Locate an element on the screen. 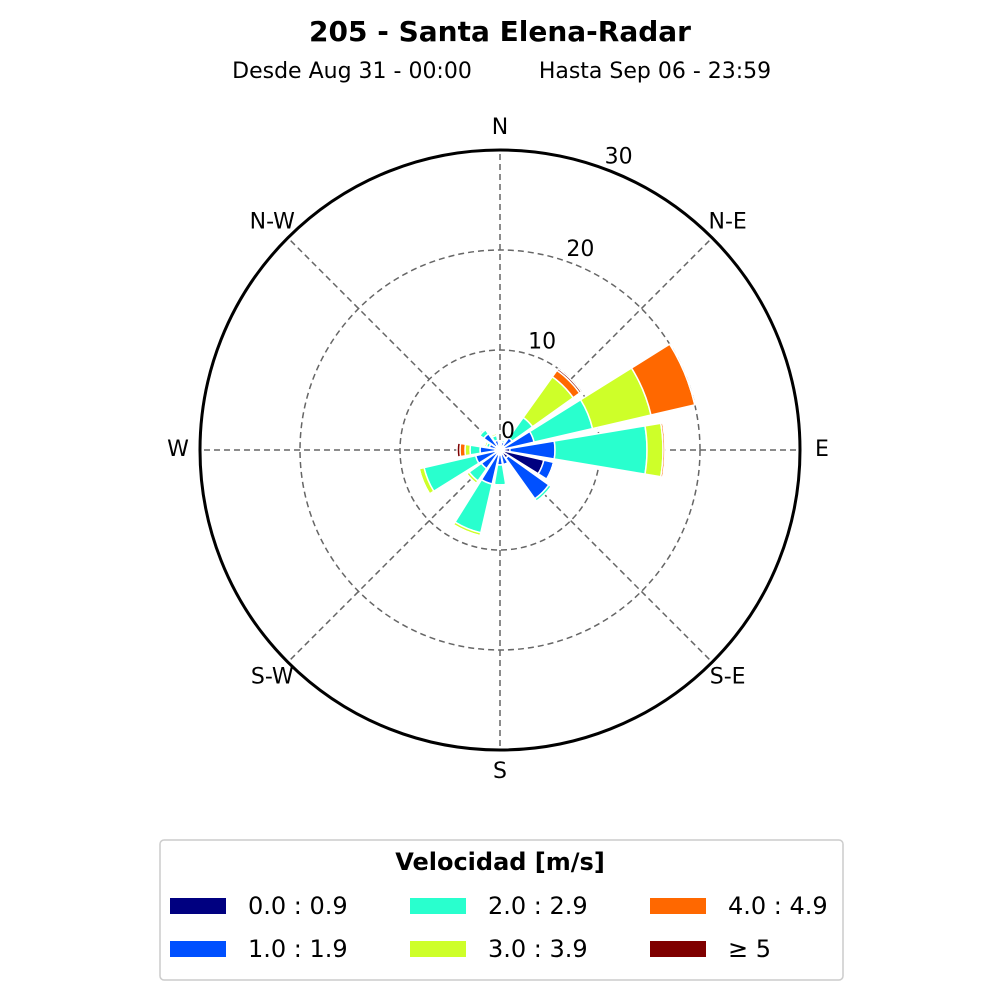 This screenshot has width=1000, height=1000. legend-label: 3.0 : 3.9 is located at coordinates (538, 949).